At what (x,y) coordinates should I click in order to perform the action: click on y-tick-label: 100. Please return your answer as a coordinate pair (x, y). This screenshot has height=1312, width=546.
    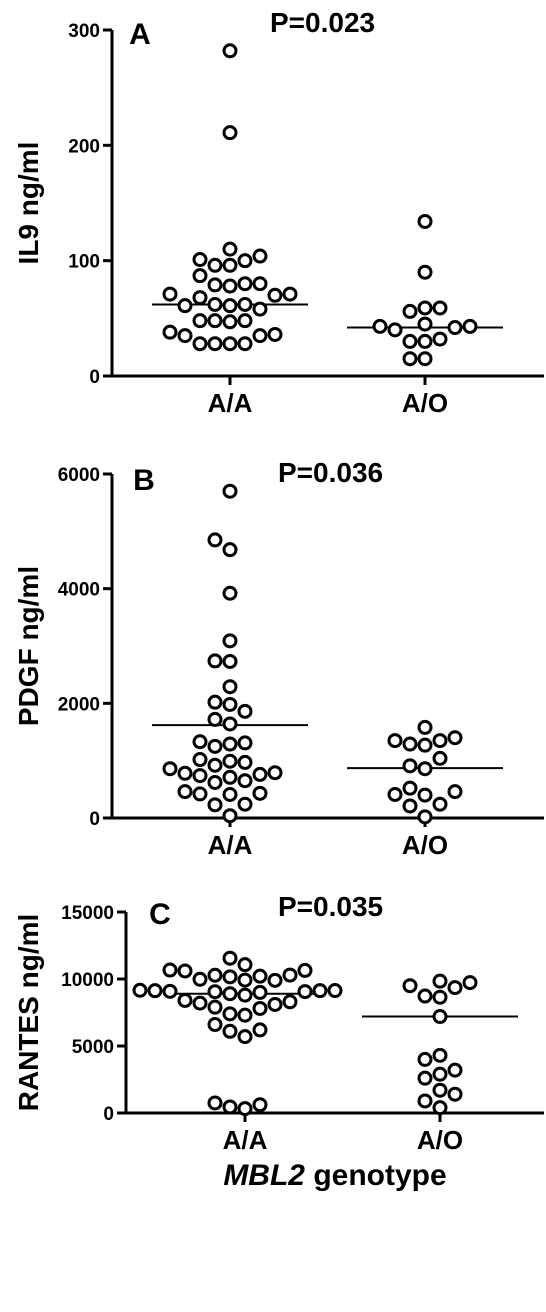
    Looking at the image, I should click on (84, 262).